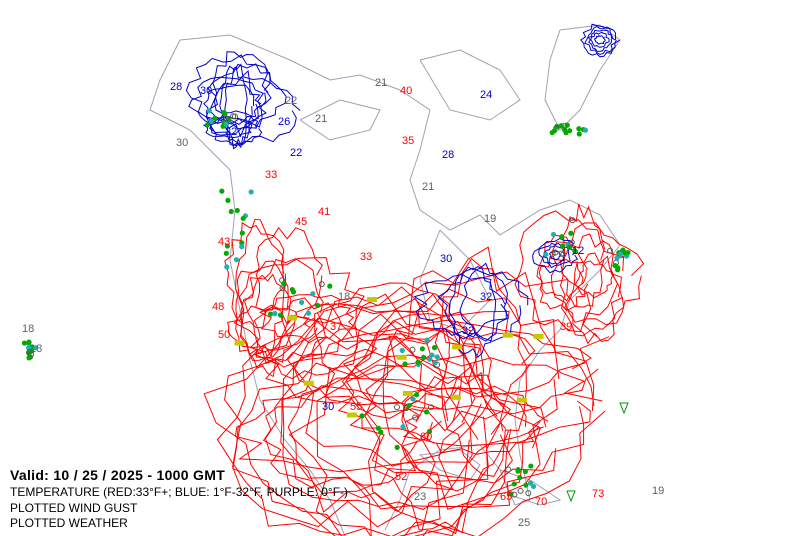  I want to click on warm-contour-label: 55, so click(356, 407).